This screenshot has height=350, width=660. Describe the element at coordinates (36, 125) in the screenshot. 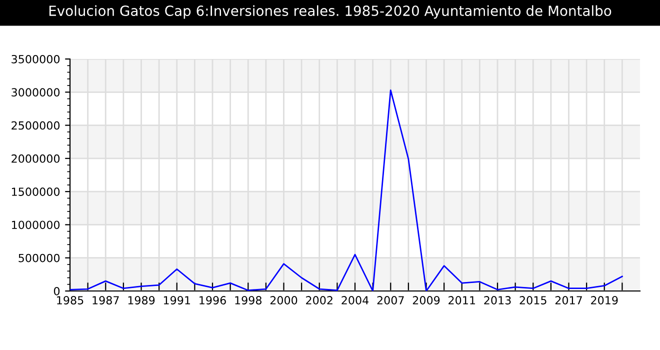

I see `y-tick-label: 2500000` at that location.